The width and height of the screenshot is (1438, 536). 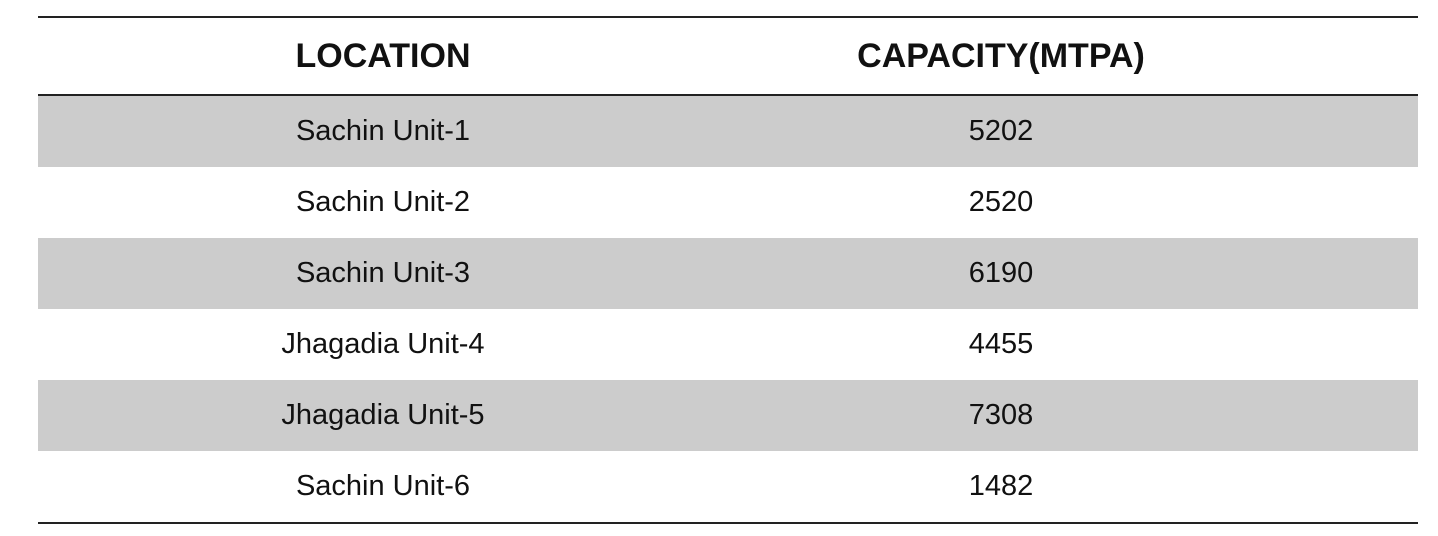 What do you see at coordinates (383, 487) in the screenshot?
I see `location-cell: Sachin Unit-6` at bounding box center [383, 487].